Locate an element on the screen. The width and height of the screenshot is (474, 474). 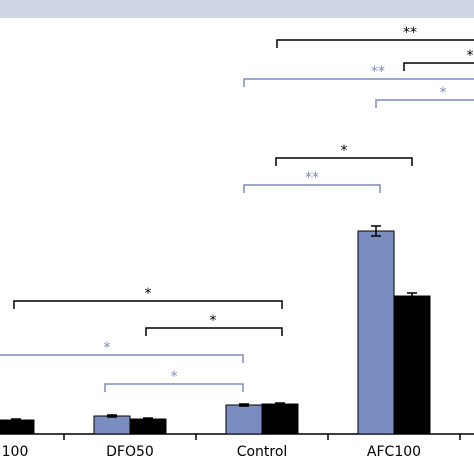
x-tick-label: Control is located at coordinates (262, 452).